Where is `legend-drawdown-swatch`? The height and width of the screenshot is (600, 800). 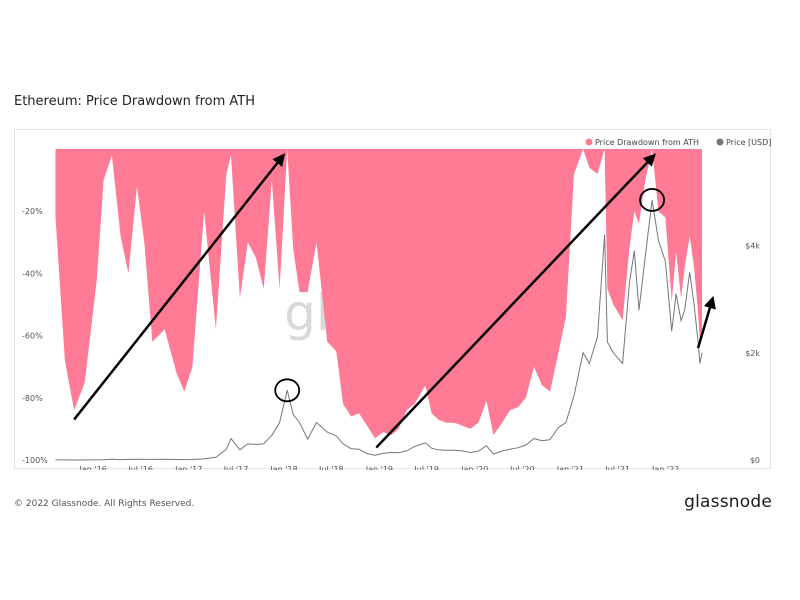
legend-drawdown-swatch is located at coordinates (589, 142).